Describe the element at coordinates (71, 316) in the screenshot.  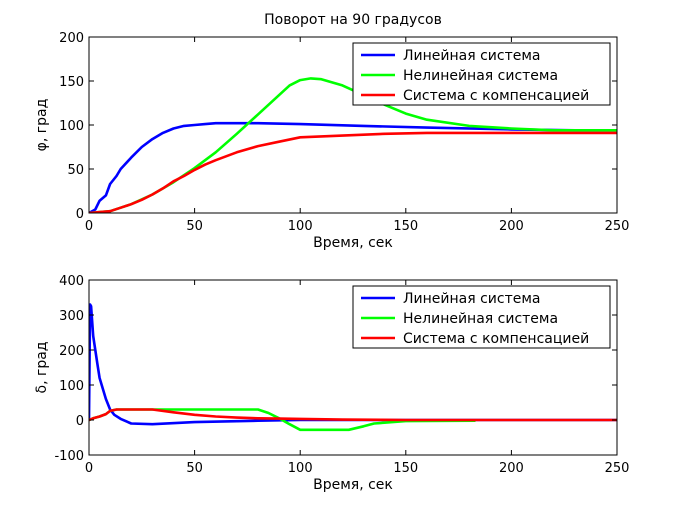
I see `y-tick-label: 300` at that location.